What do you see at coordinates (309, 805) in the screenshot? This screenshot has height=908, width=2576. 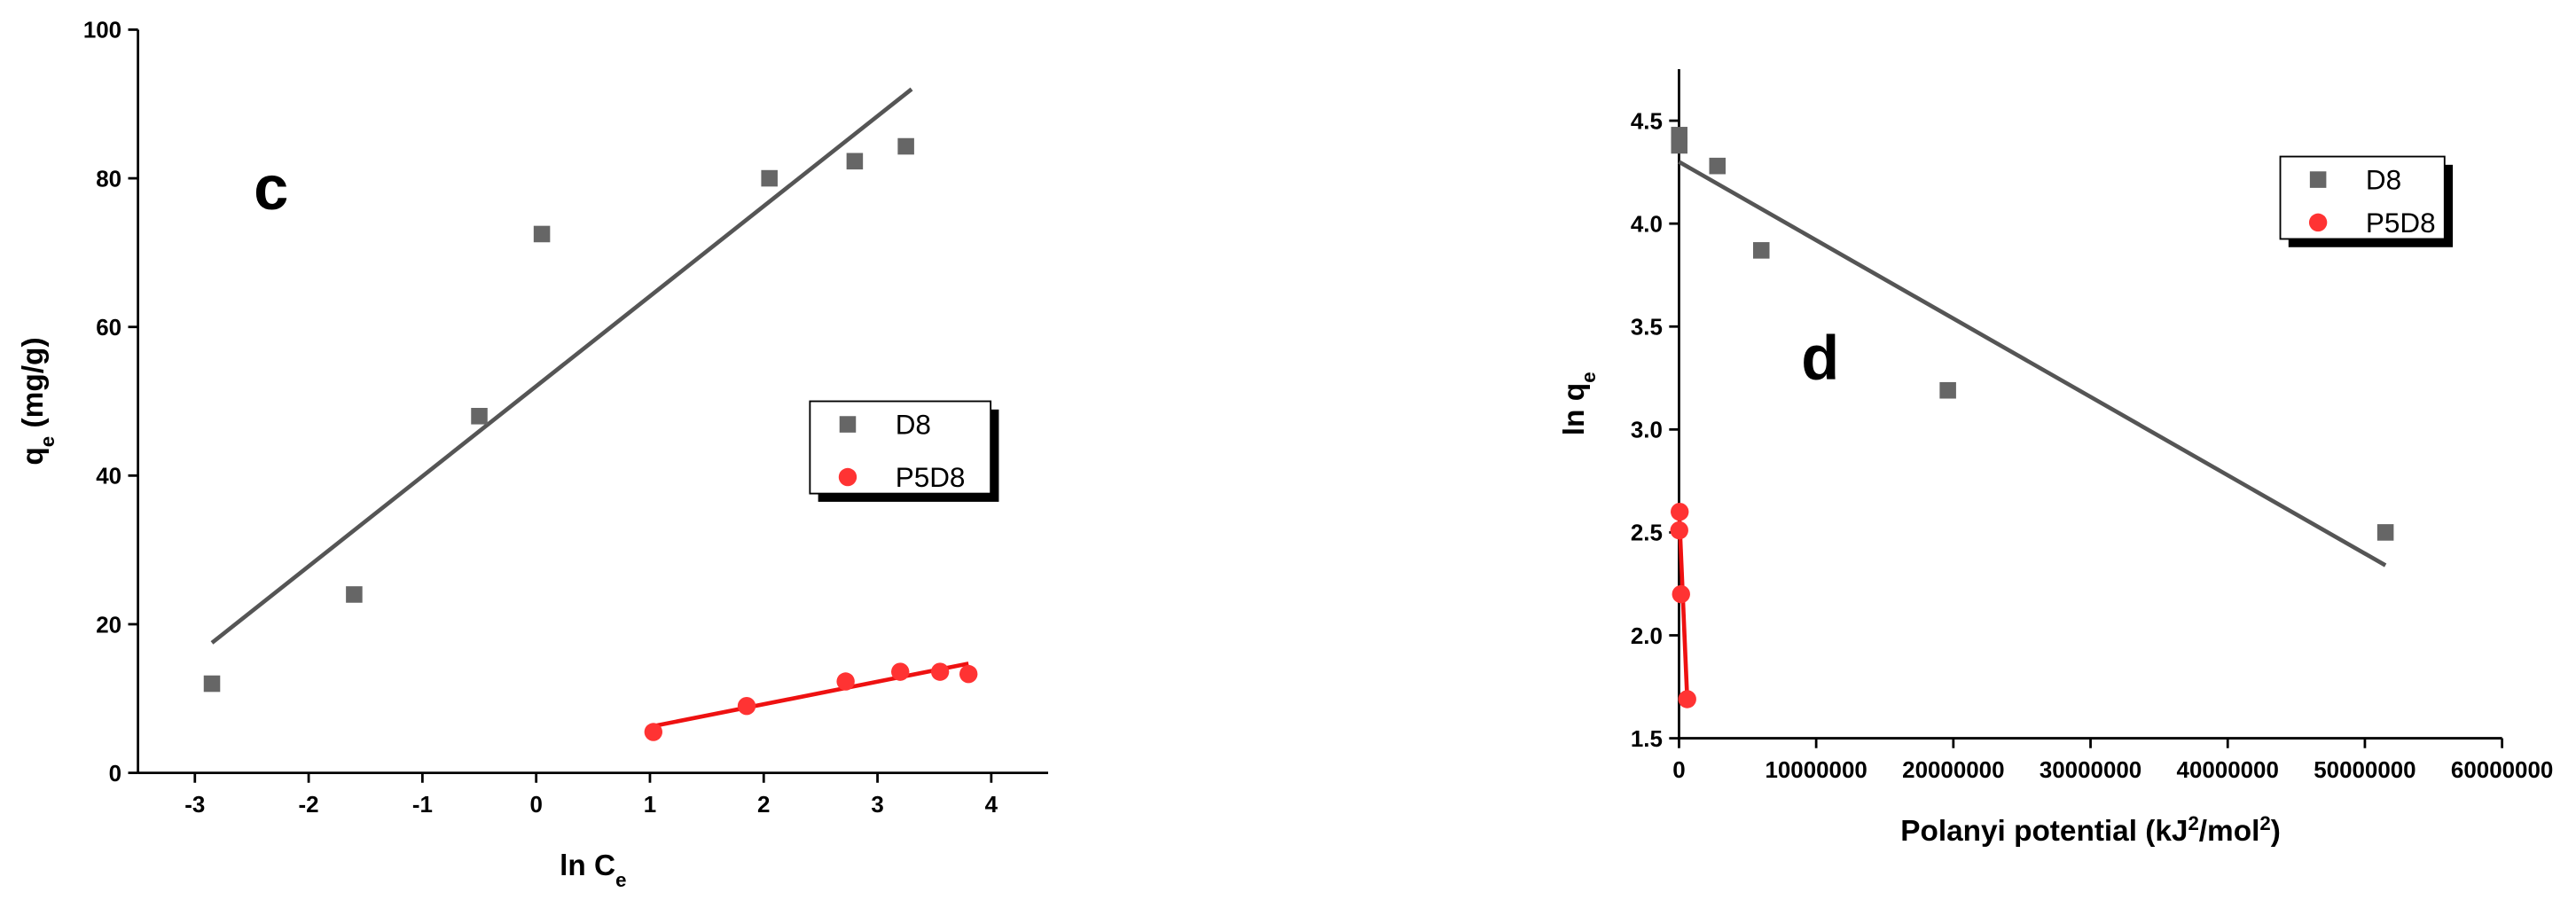 I see `x-tick-label: -2` at bounding box center [309, 805].